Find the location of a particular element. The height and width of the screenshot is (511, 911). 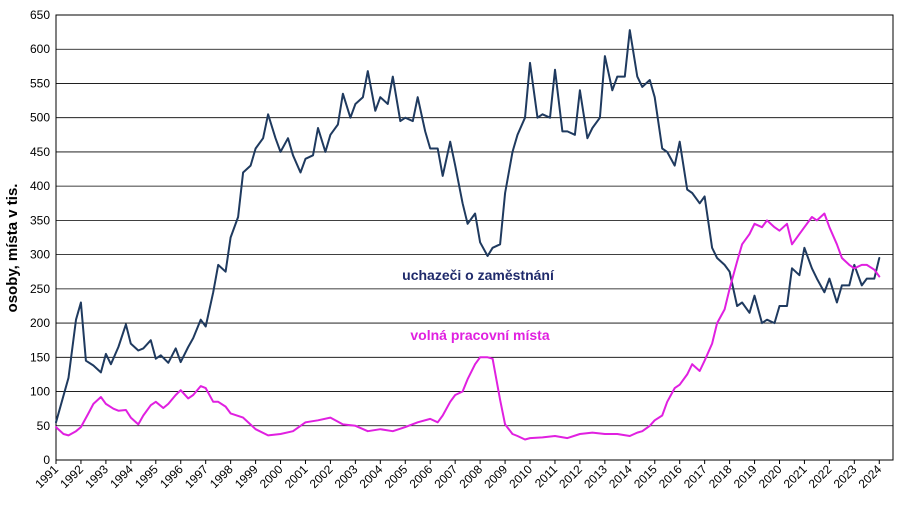

x-tick-label: 2015 is located at coordinates (645, 476).